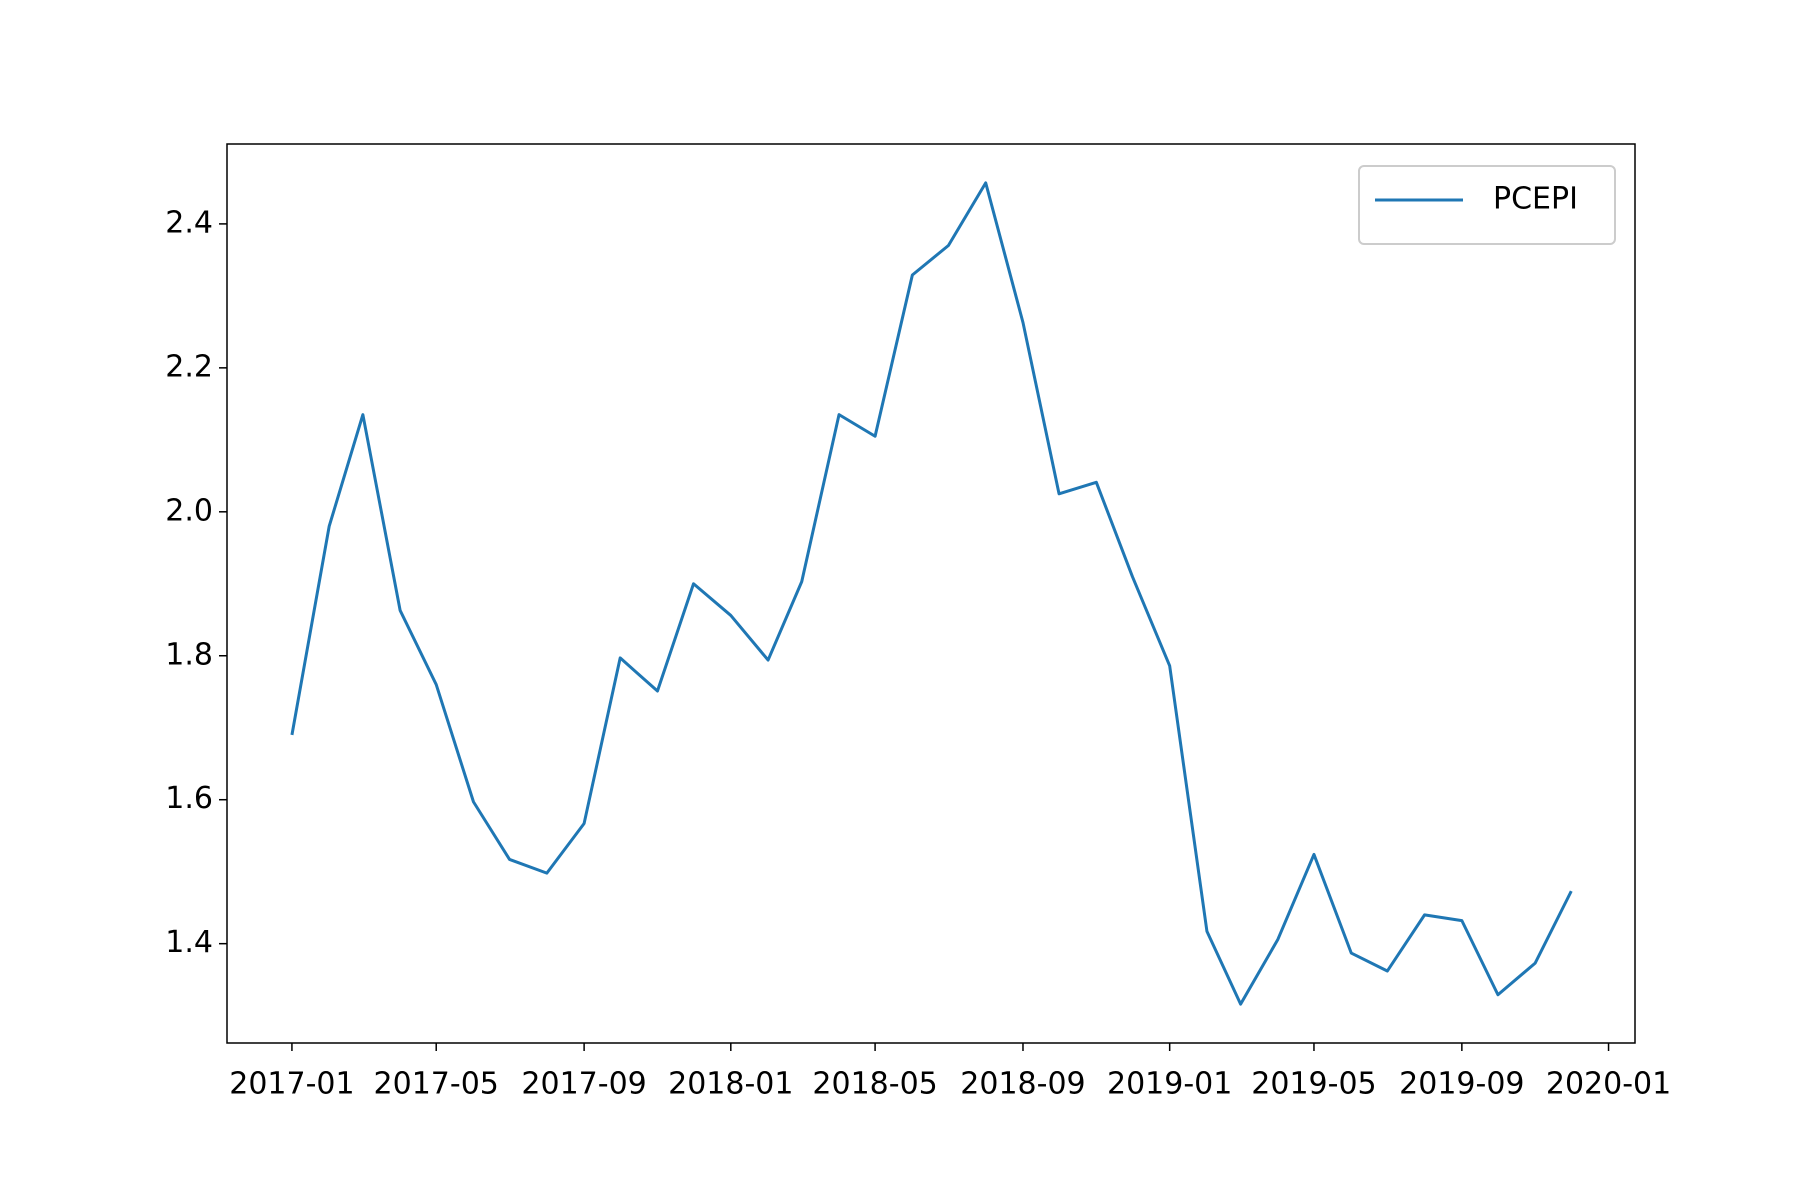 This screenshot has height=1200, width=1800. What do you see at coordinates (189, 222) in the screenshot?
I see `y-tick-label: 2.4` at bounding box center [189, 222].